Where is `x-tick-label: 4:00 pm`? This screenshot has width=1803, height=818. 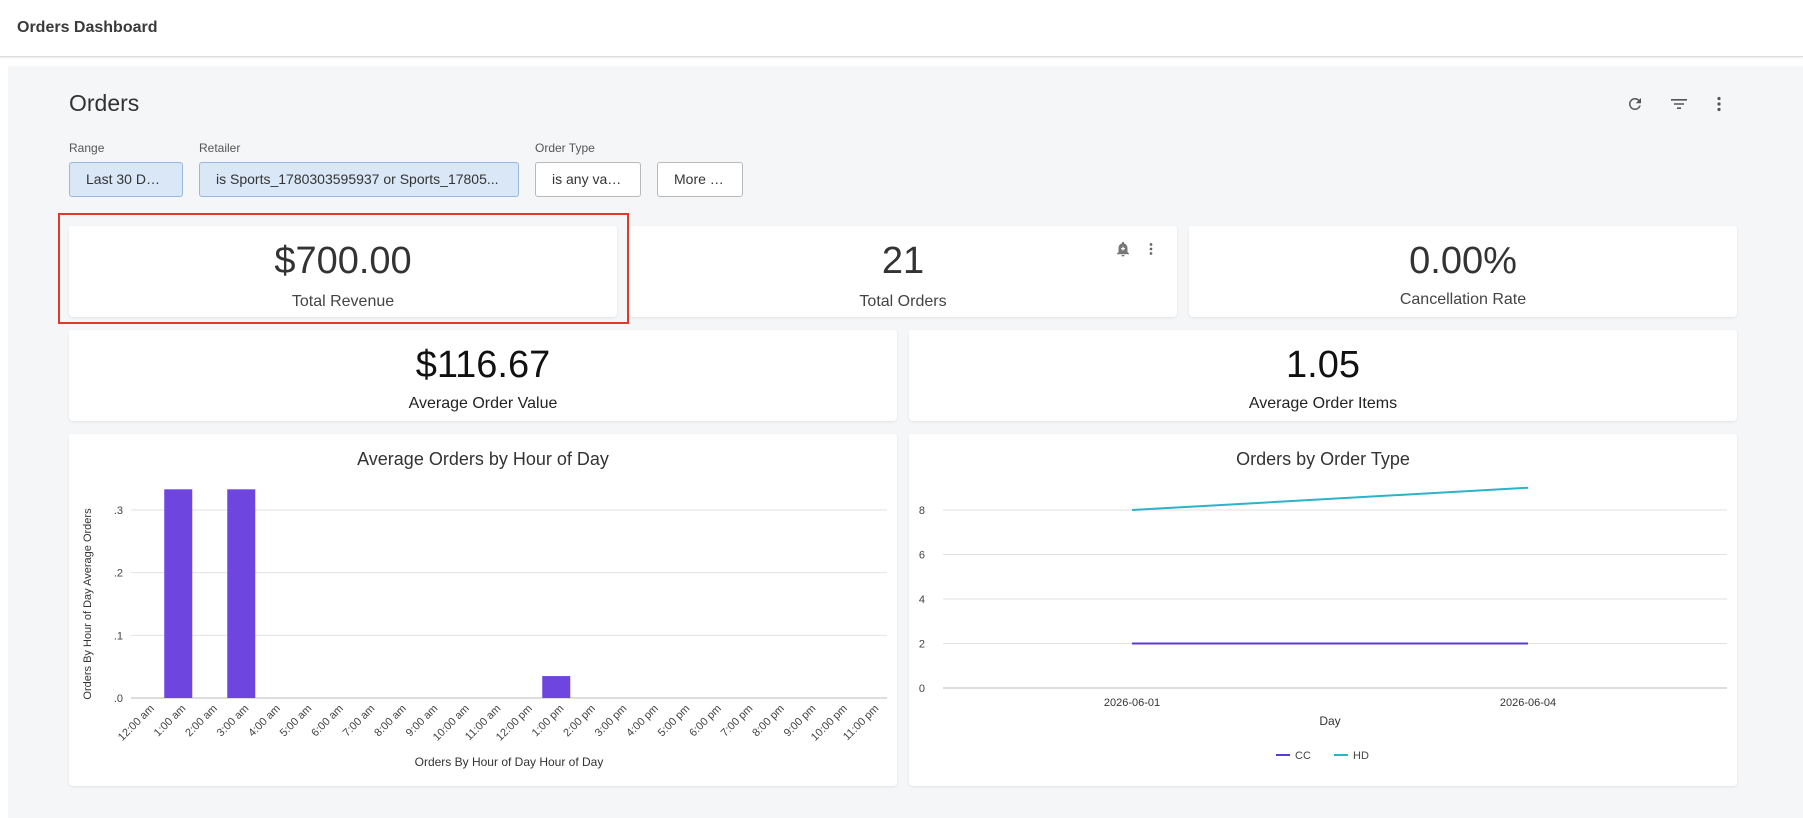 x-tick-label: 4:00 pm is located at coordinates (642, 721).